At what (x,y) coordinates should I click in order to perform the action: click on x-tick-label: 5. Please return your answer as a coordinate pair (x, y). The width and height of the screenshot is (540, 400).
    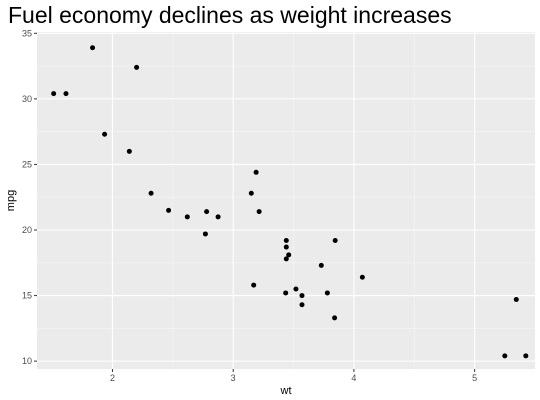
    Looking at the image, I should click on (474, 378).